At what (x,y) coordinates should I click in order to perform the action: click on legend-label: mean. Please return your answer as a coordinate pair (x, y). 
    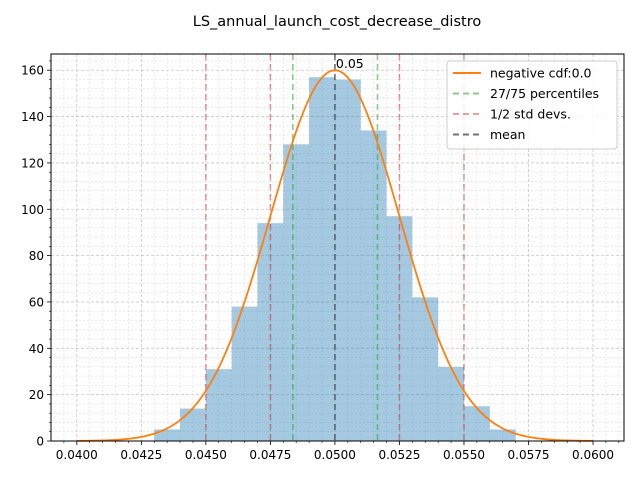
    Looking at the image, I should click on (507, 134).